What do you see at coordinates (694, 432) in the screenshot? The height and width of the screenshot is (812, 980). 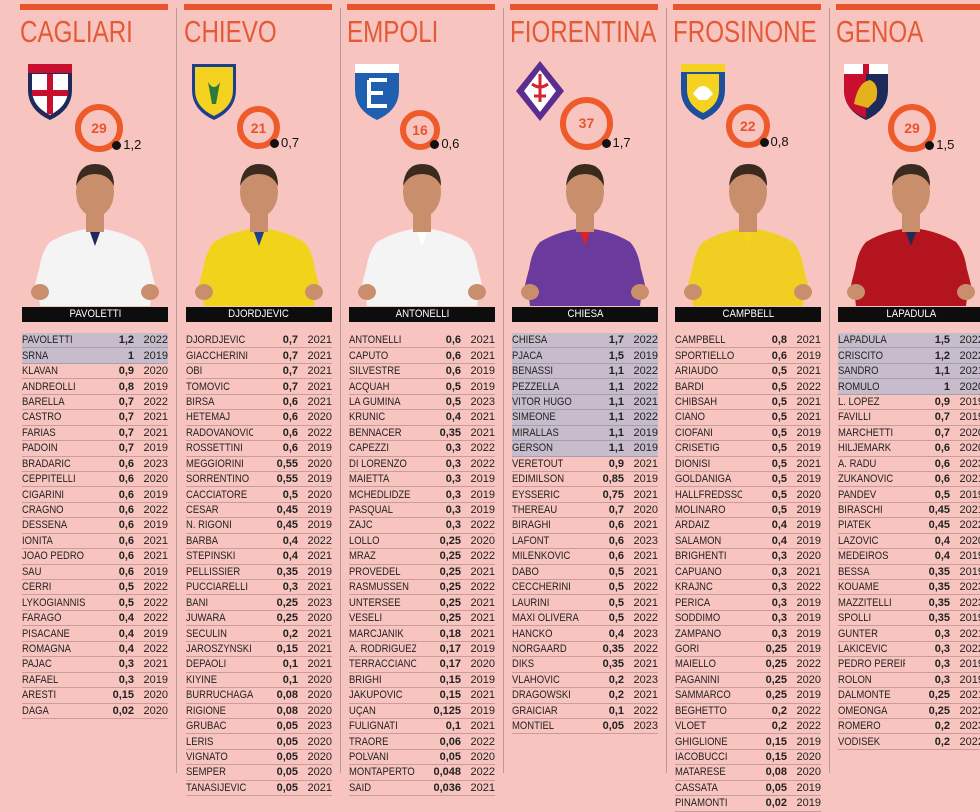 I see `player-name: CIOFANI` at bounding box center [694, 432].